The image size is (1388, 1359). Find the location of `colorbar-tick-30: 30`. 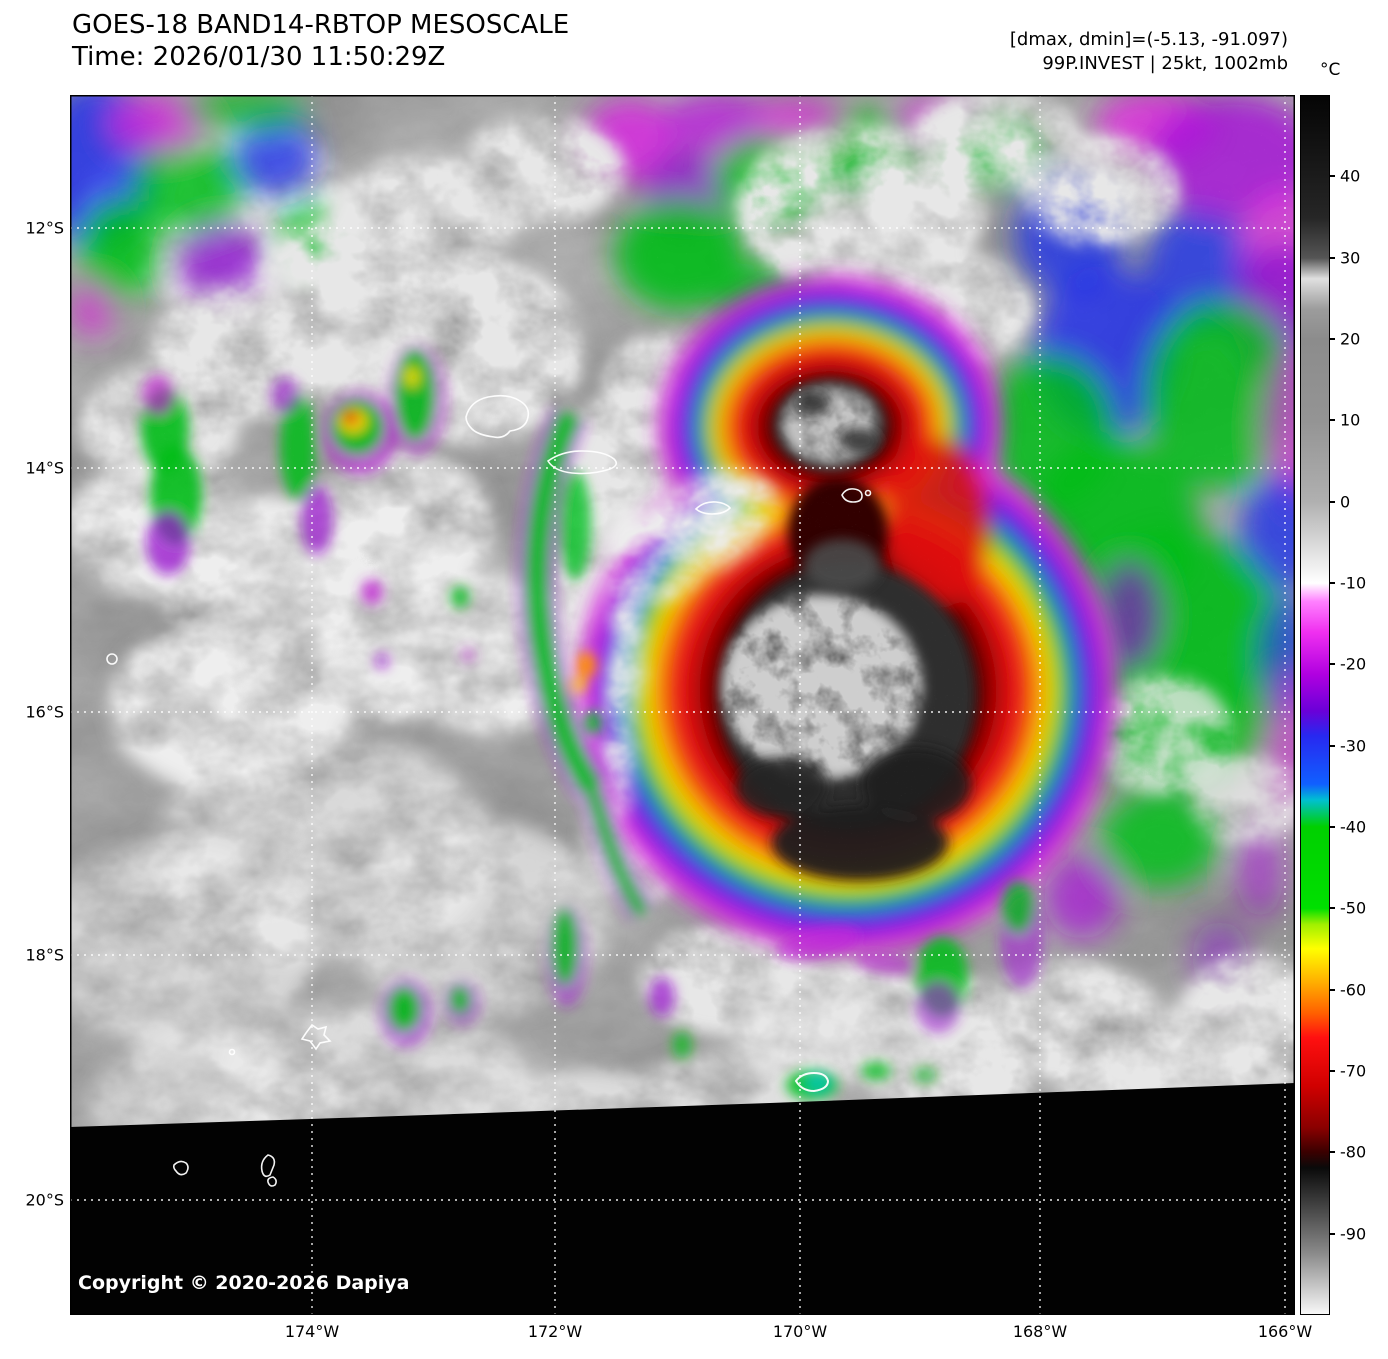

colorbar-tick-30: 30 is located at coordinates (1350, 258).